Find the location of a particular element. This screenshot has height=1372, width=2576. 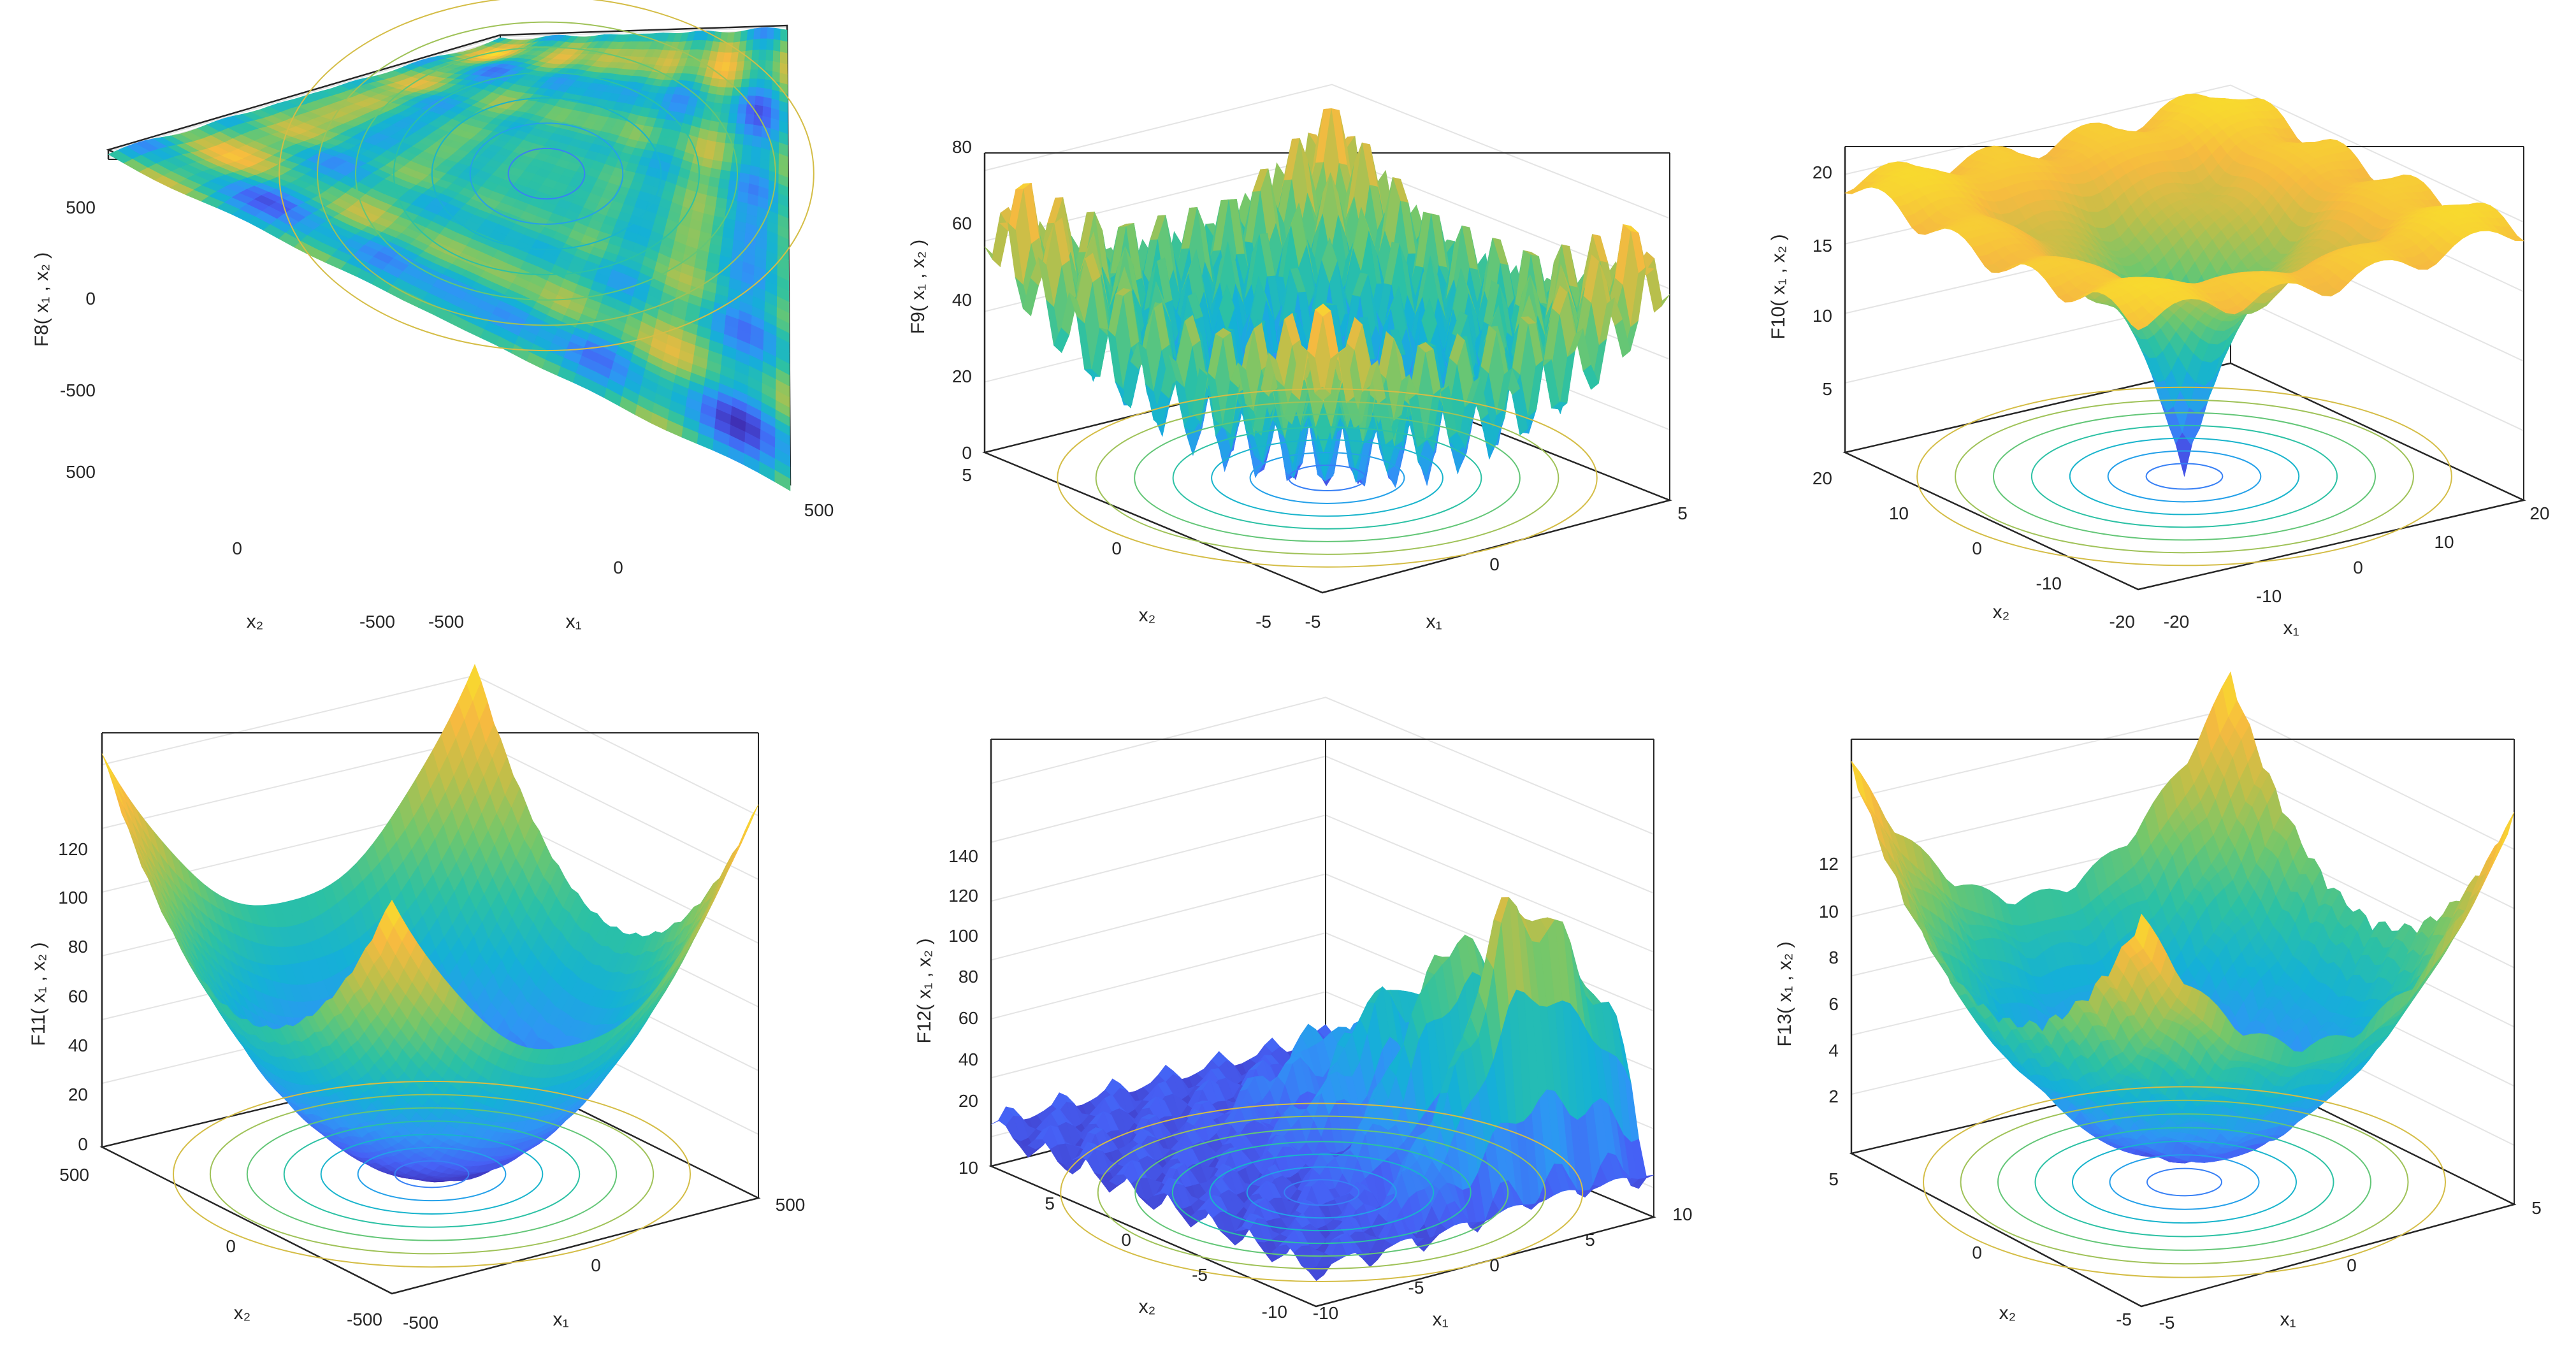

z-tick-f8-1: 0 is located at coordinates (90, 298).